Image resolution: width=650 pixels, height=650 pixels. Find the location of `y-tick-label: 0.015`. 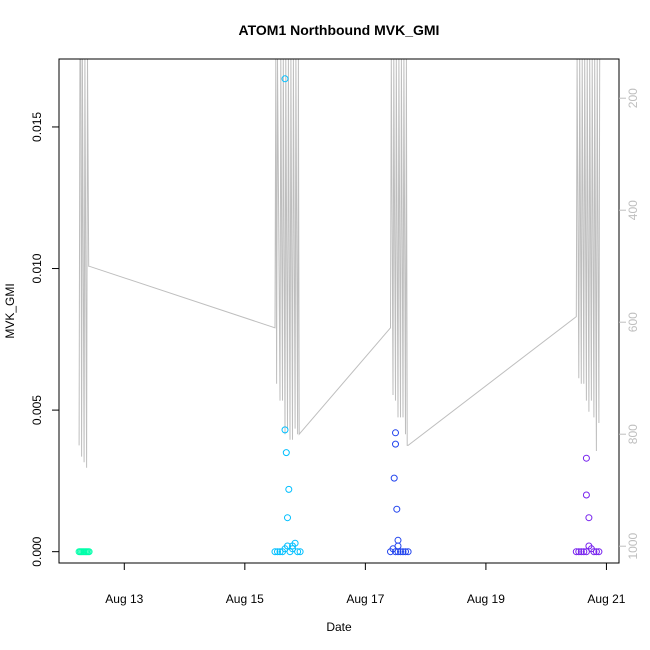

y-tick-label: 0.015 is located at coordinates (37, 127).